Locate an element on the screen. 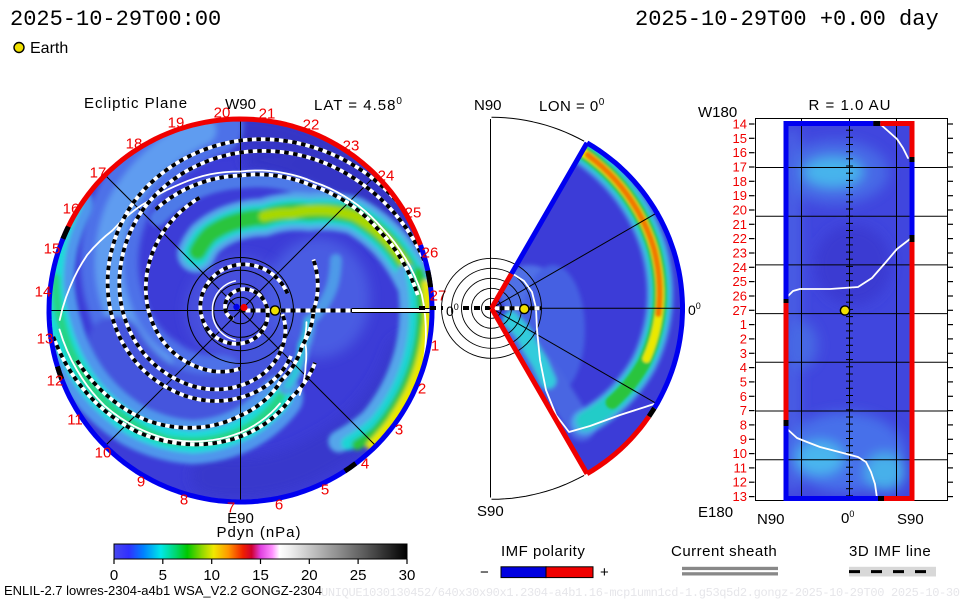 Image resolution: width=960 pixels, height=600 pixels. svg-text: Earth is located at coordinates (49, 48).